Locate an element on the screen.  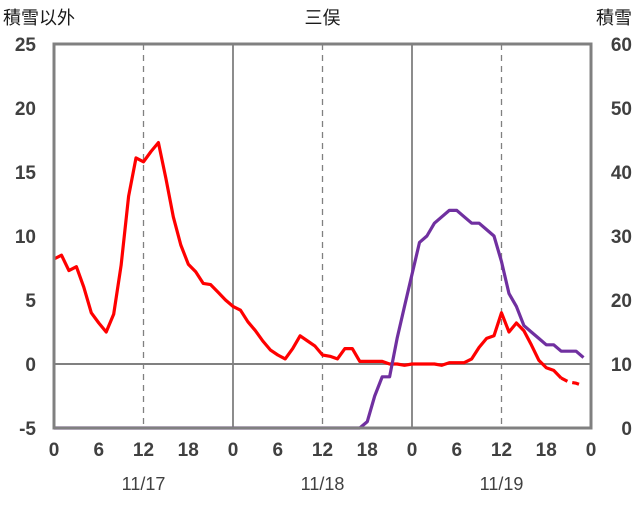
y-left-tick-label: 0 is located at coordinates (30, 365).